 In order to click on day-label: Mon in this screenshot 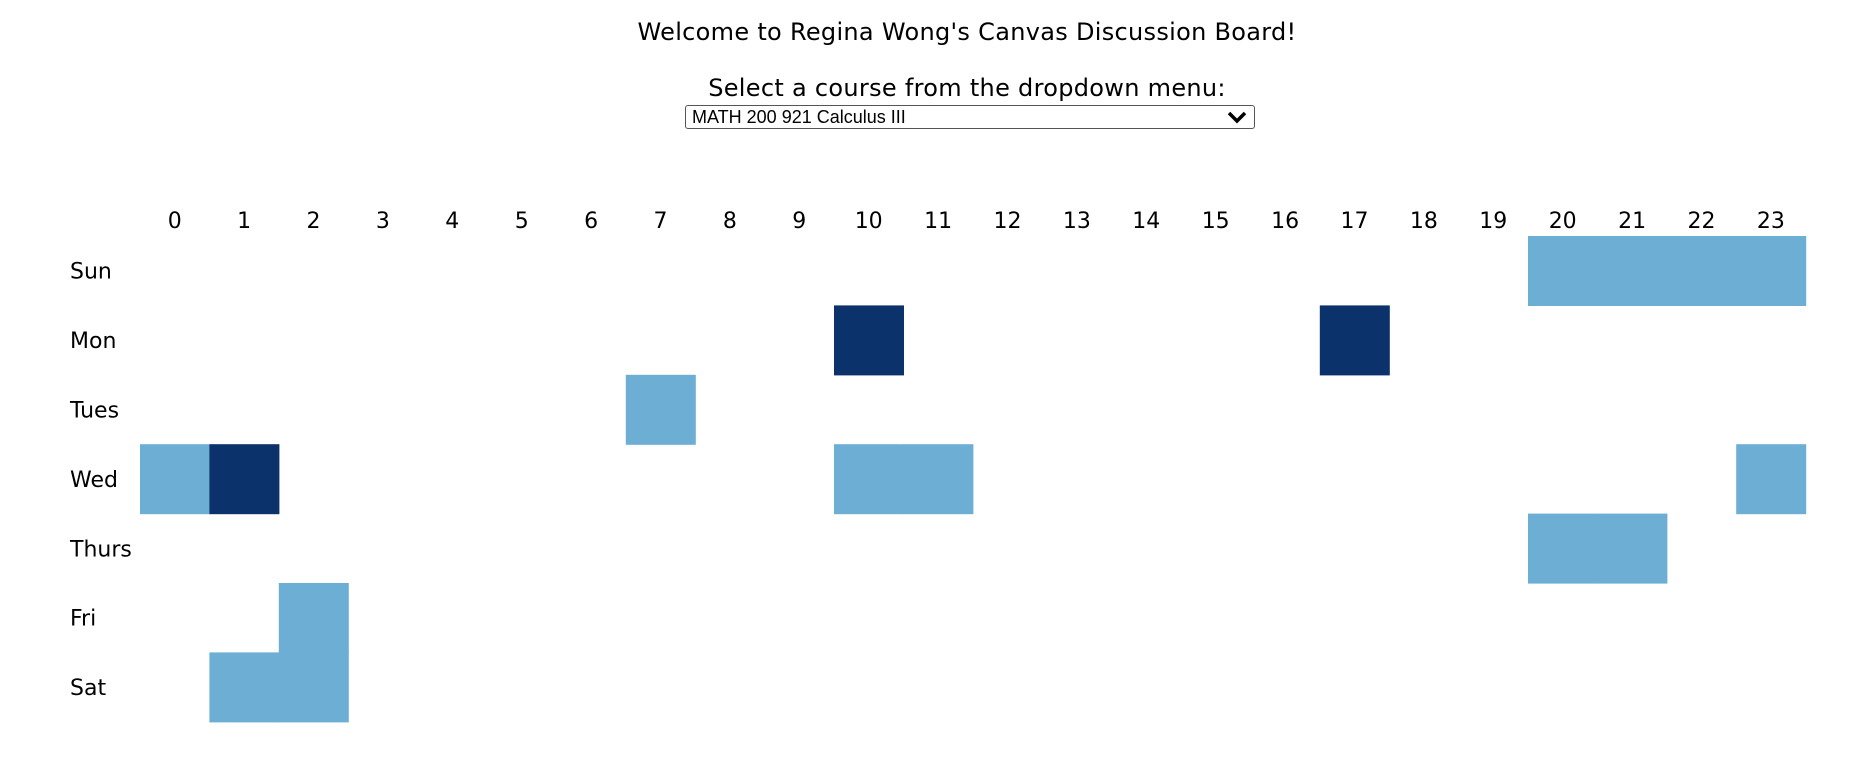, I will do `click(93, 341)`.